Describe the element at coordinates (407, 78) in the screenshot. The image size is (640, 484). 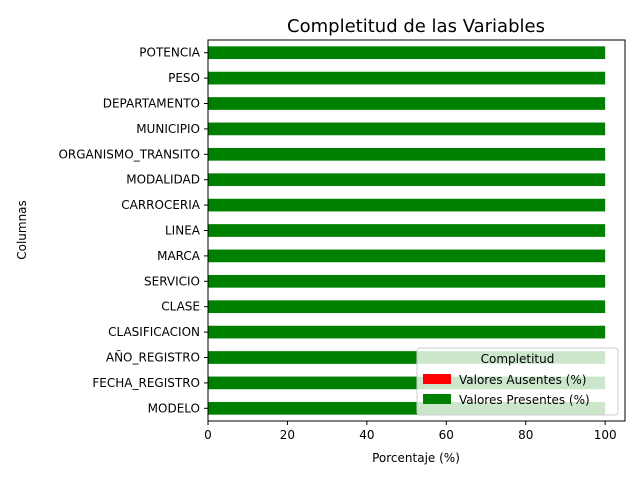
I see `bar-present-peso` at that location.